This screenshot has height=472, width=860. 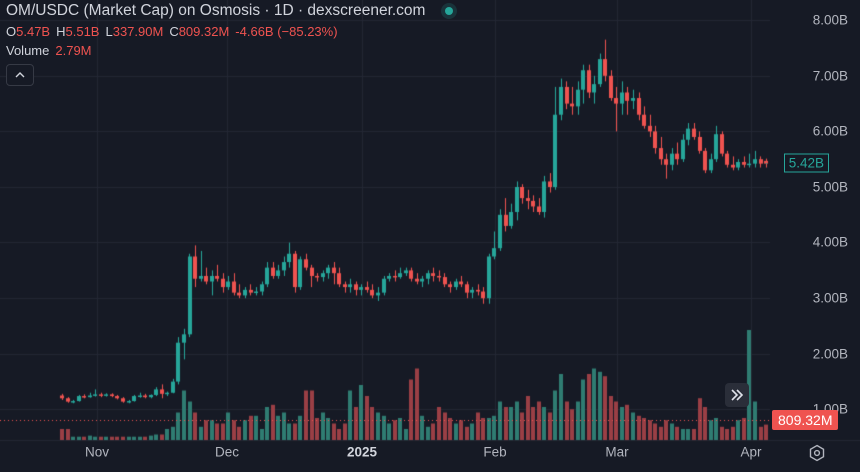 I want to click on close-label: C, so click(x=174, y=31).